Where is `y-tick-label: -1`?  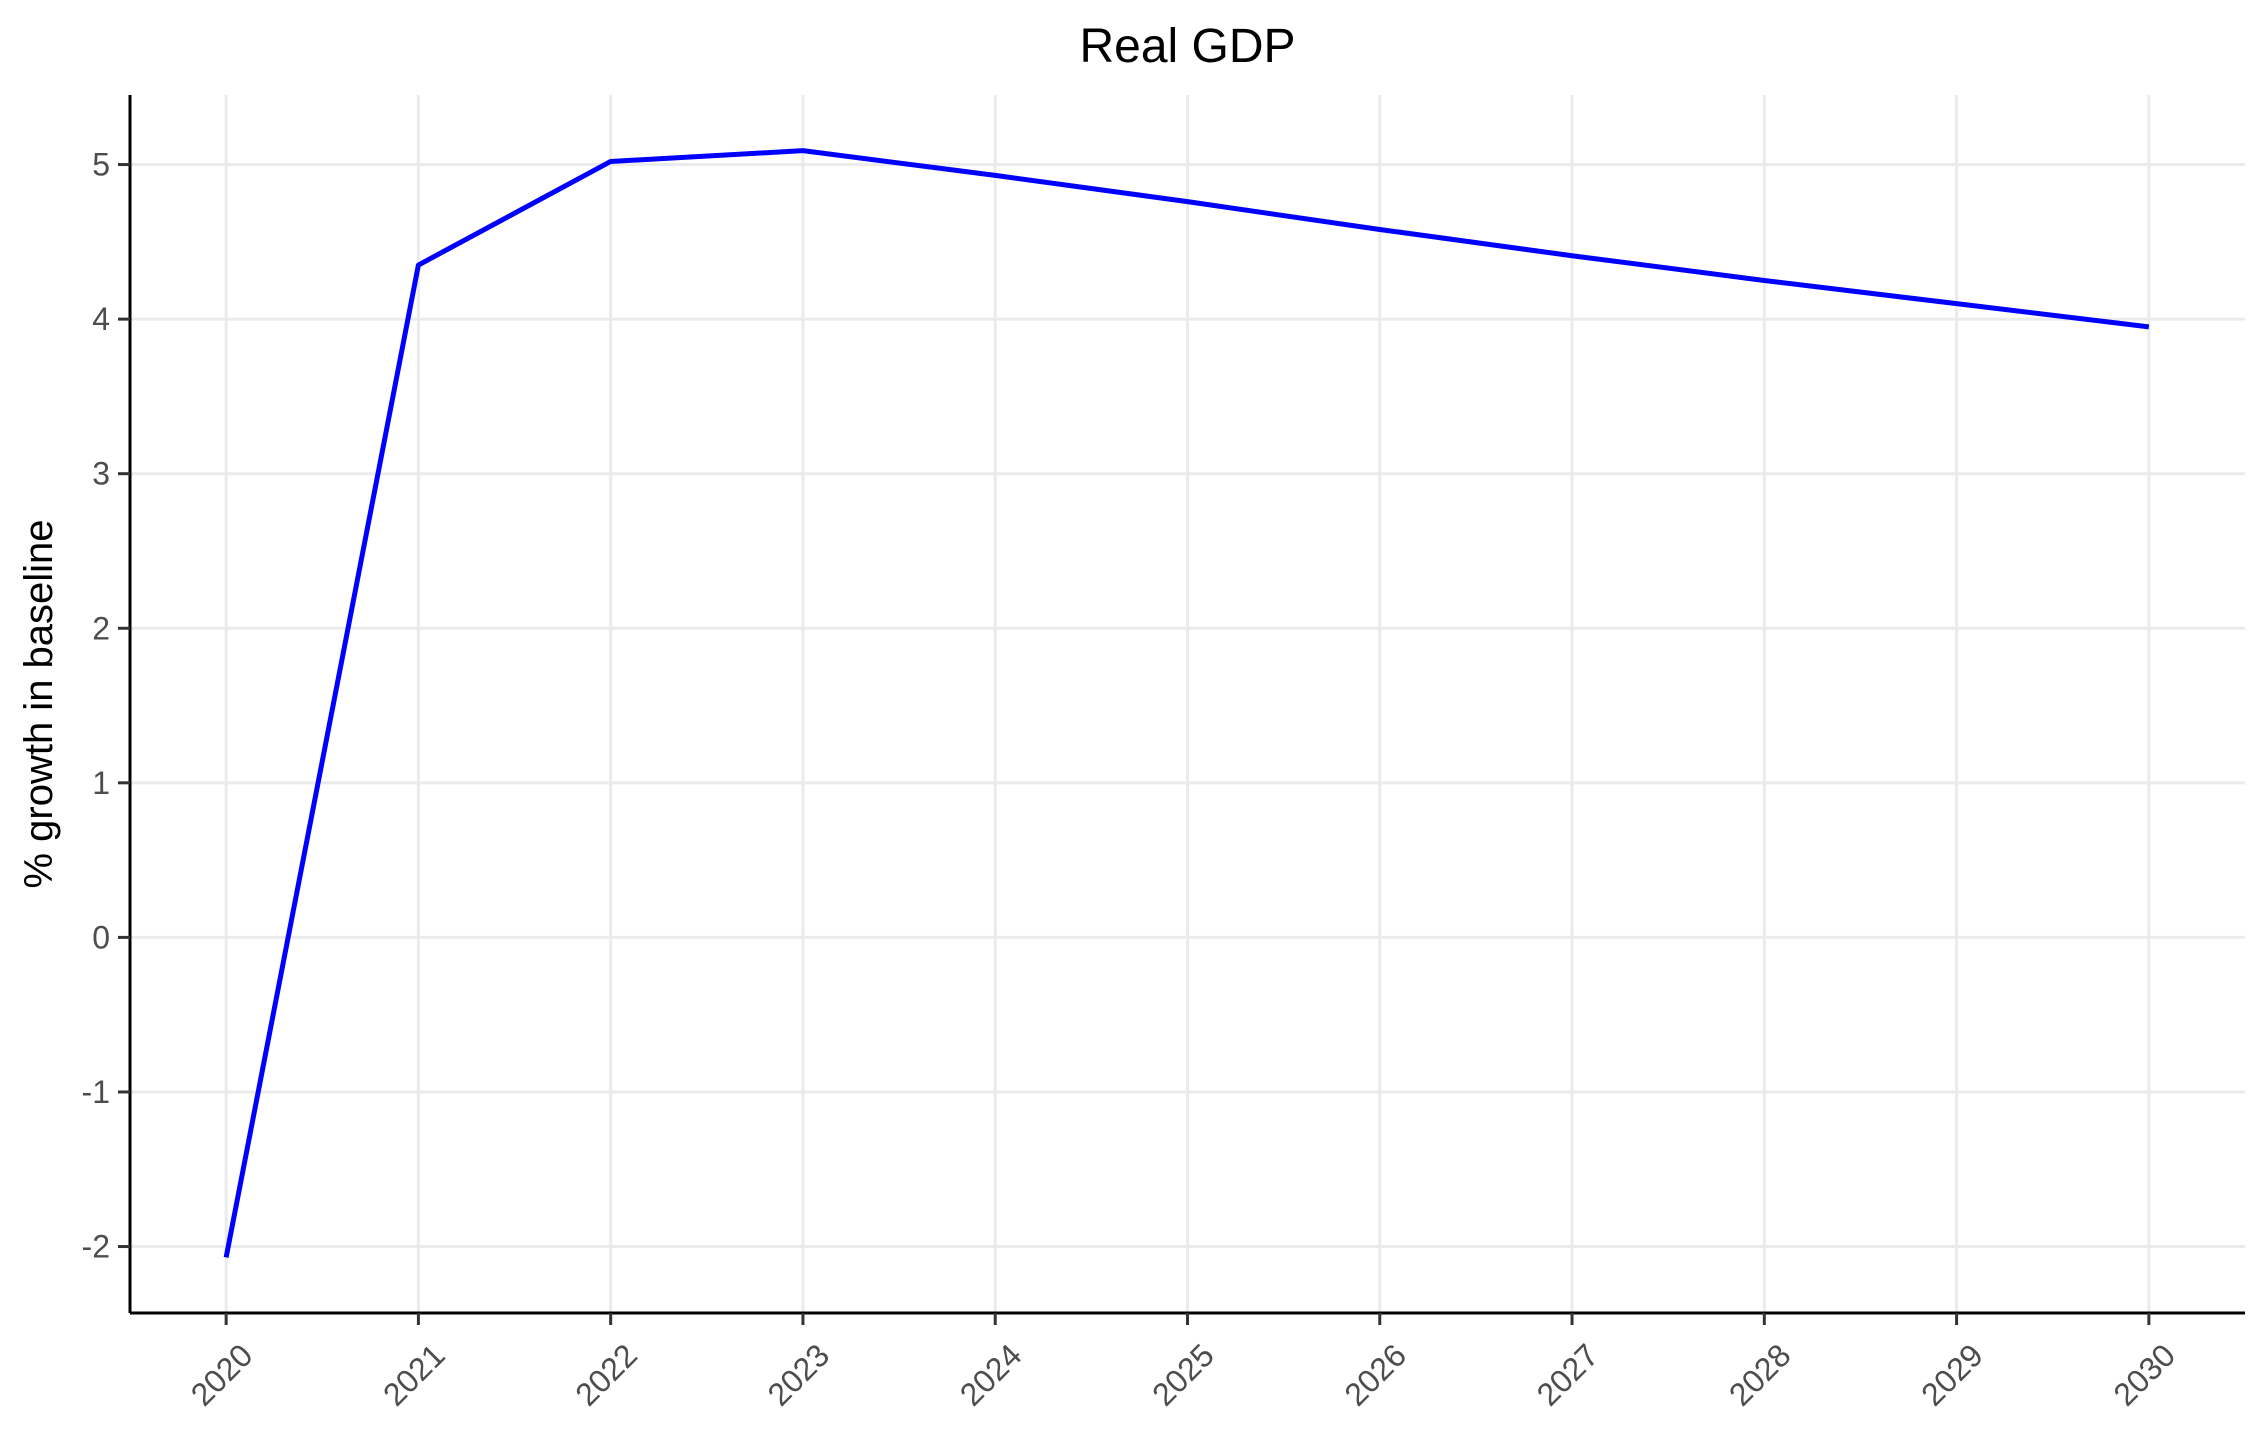 y-tick-label: -1 is located at coordinates (96, 1092).